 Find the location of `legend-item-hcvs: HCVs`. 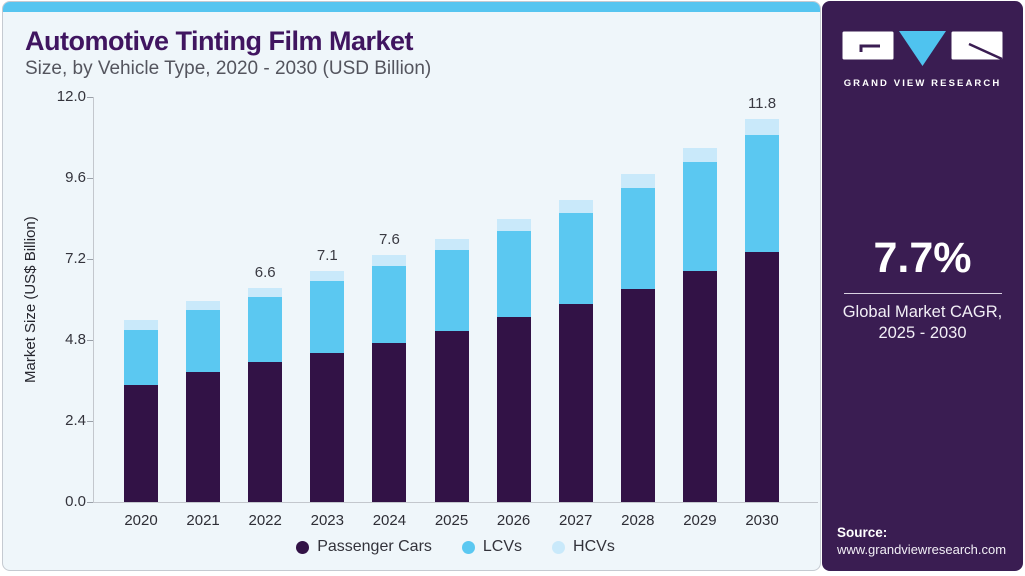

legend-item-hcvs: HCVs is located at coordinates (583, 547).